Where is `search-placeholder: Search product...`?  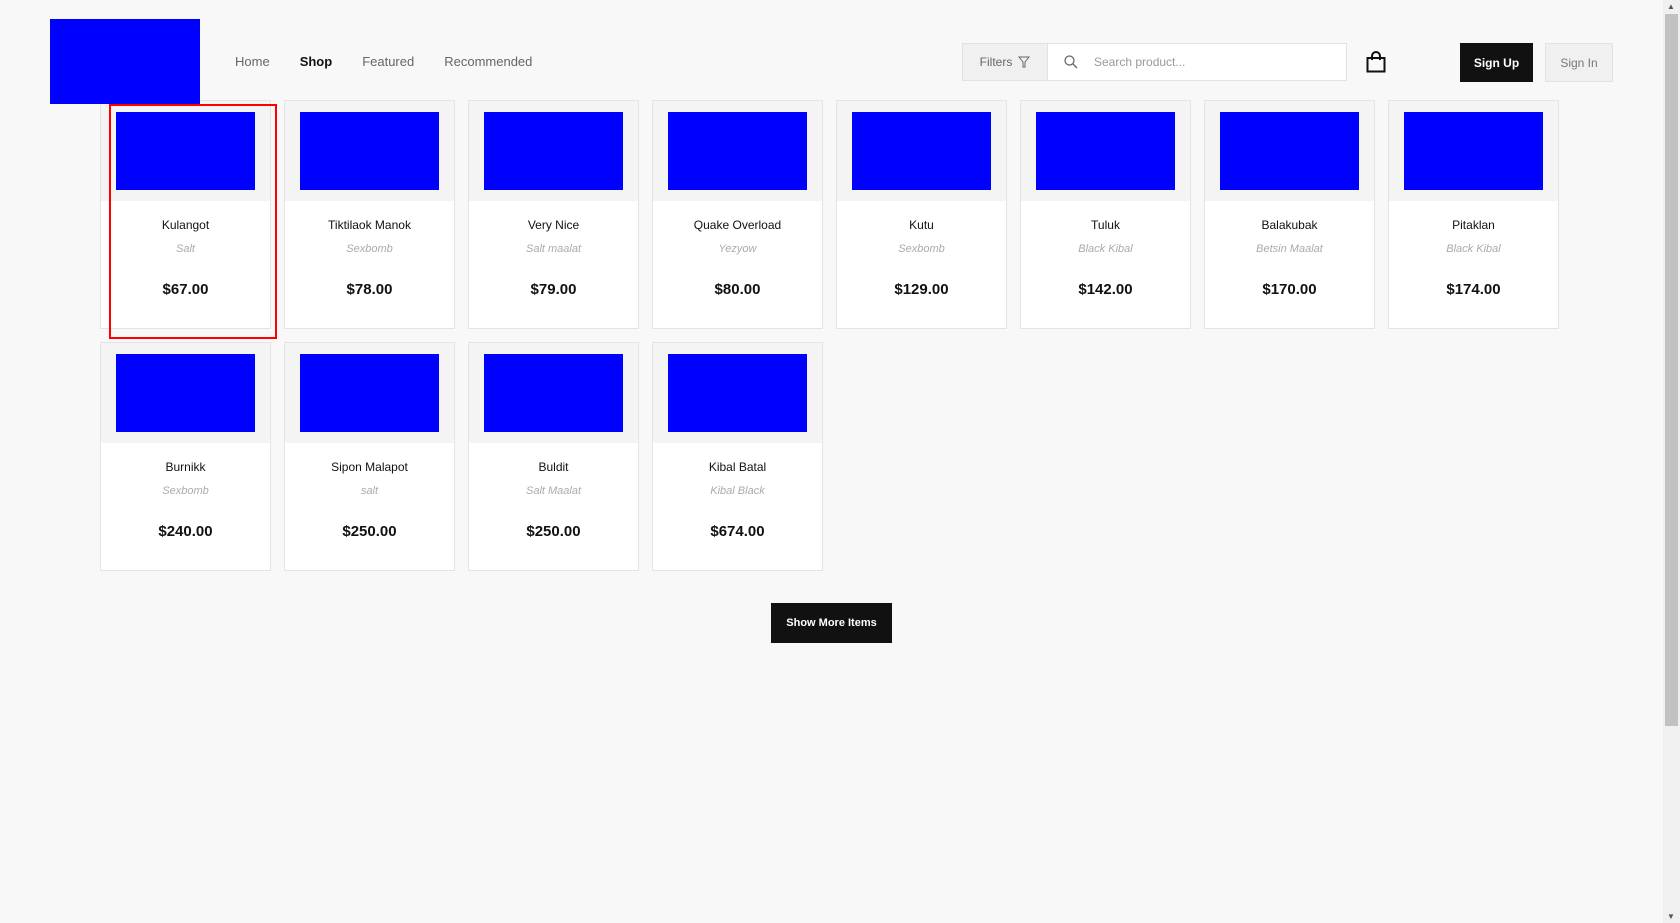 search-placeholder: Search product... is located at coordinates (1140, 62).